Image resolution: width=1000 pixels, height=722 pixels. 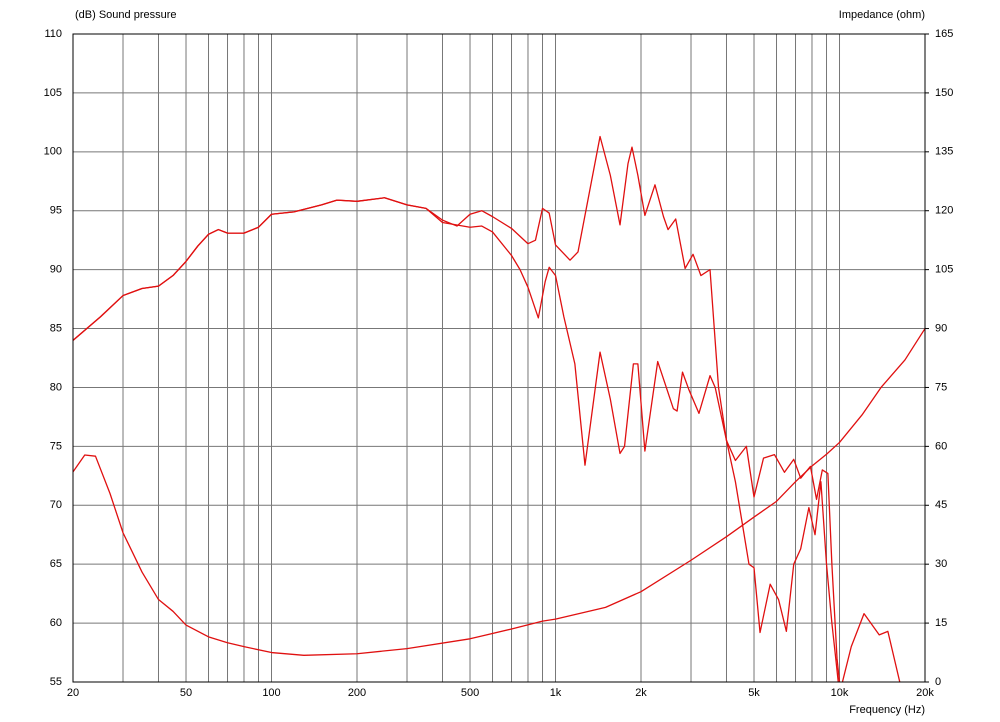 What do you see at coordinates (941, 564) in the screenshot?
I see `y2-tick-label: 30` at bounding box center [941, 564].